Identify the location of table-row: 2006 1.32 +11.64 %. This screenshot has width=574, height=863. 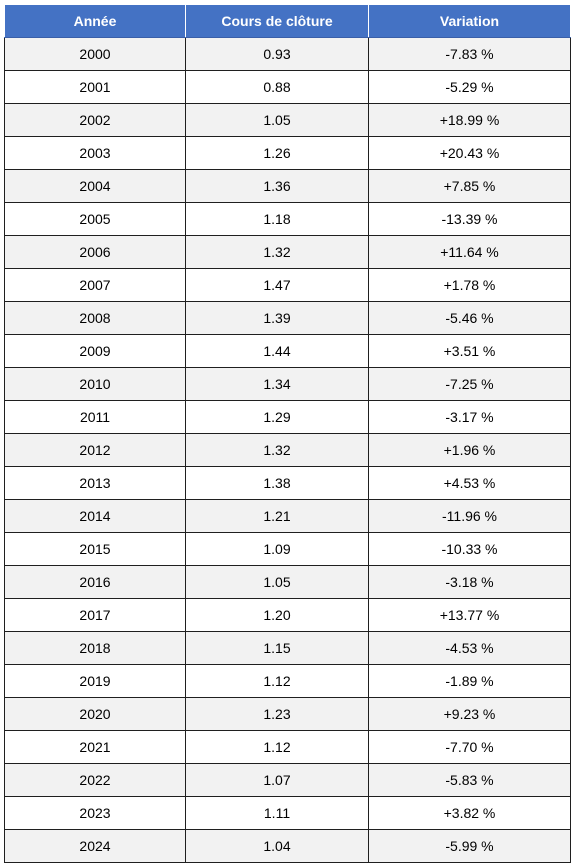
(287, 252).